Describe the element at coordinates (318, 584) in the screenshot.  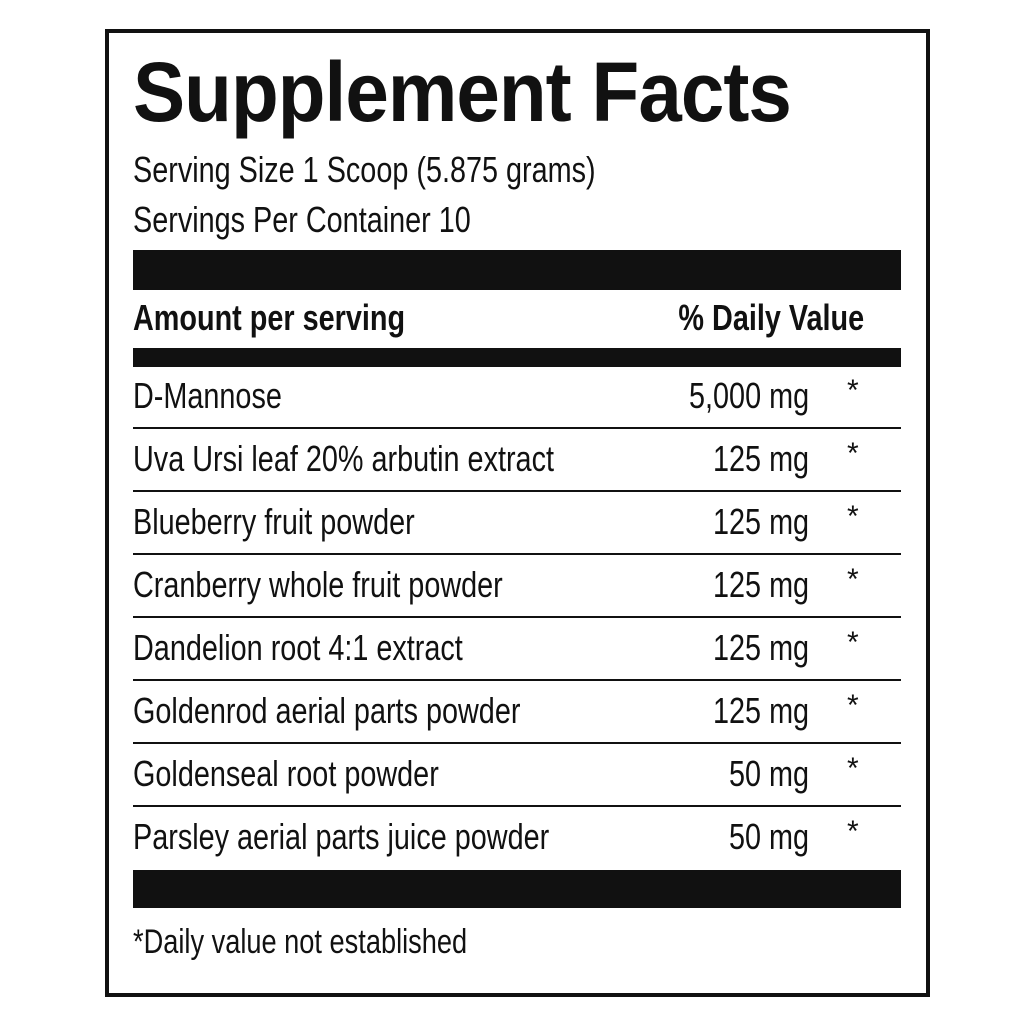
I see `ingredient-name: Cranberry whole fruit powder` at that location.